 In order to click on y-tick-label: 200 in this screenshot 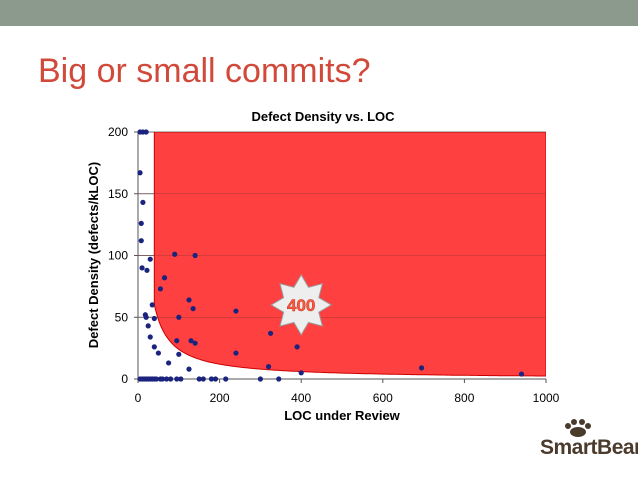, I will do `click(118, 132)`.